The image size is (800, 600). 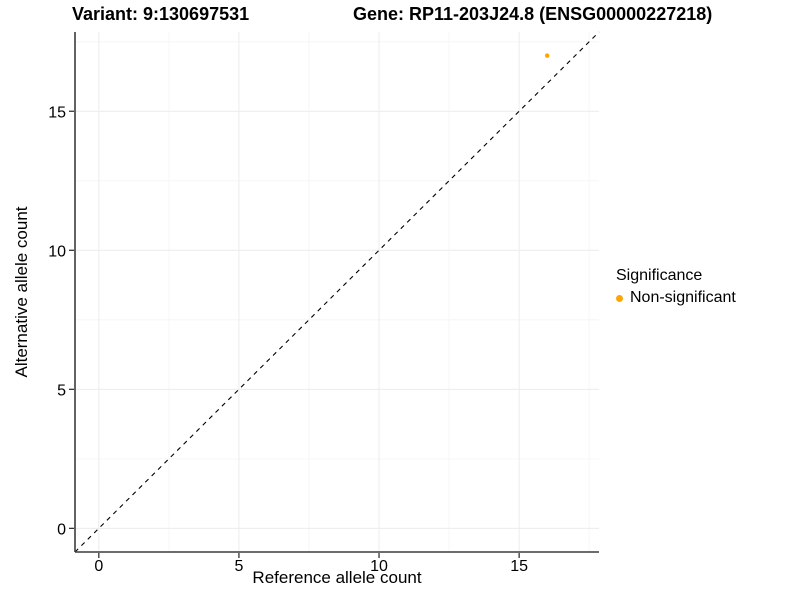 What do you see at coordinates (619, 298) in the screenshot?
I see `legend-point-icon` at bounding box center [619, 298].